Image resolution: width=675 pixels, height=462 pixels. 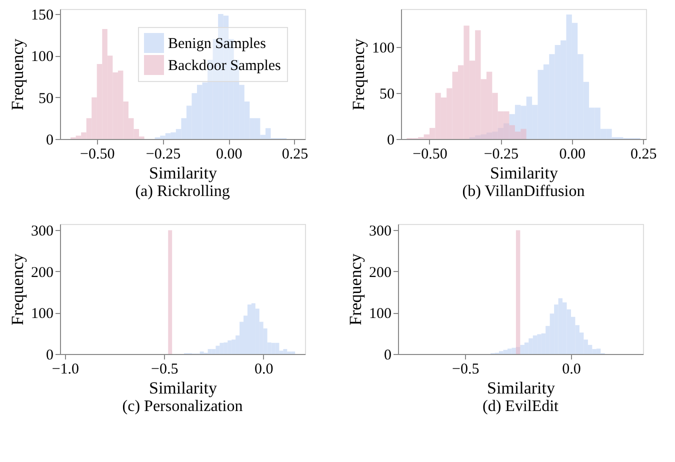 I want to click on text: (b) VillanDiffusion, so click(x=523, y=191).